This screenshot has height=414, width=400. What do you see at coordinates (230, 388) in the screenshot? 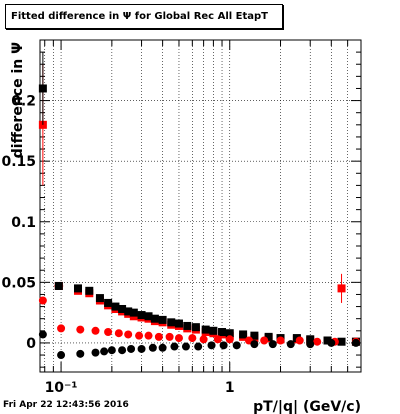
I see `x-tick-label: 1` at bounding box center [230, 388].